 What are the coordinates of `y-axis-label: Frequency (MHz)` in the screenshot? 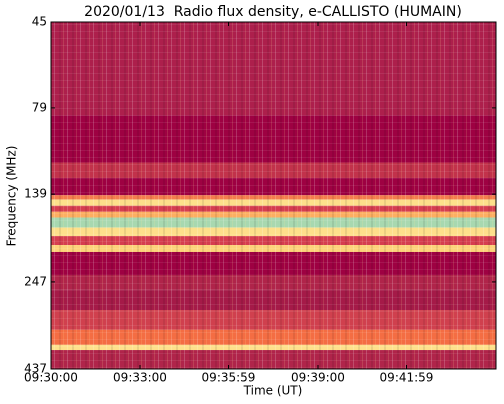 It's located at (12, 196).